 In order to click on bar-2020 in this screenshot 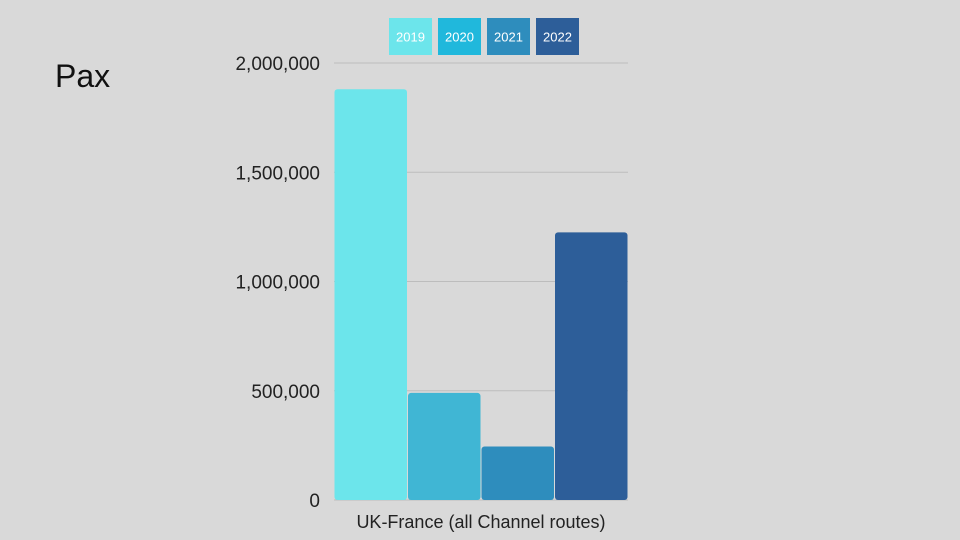, I will do `click(444, 446)`.